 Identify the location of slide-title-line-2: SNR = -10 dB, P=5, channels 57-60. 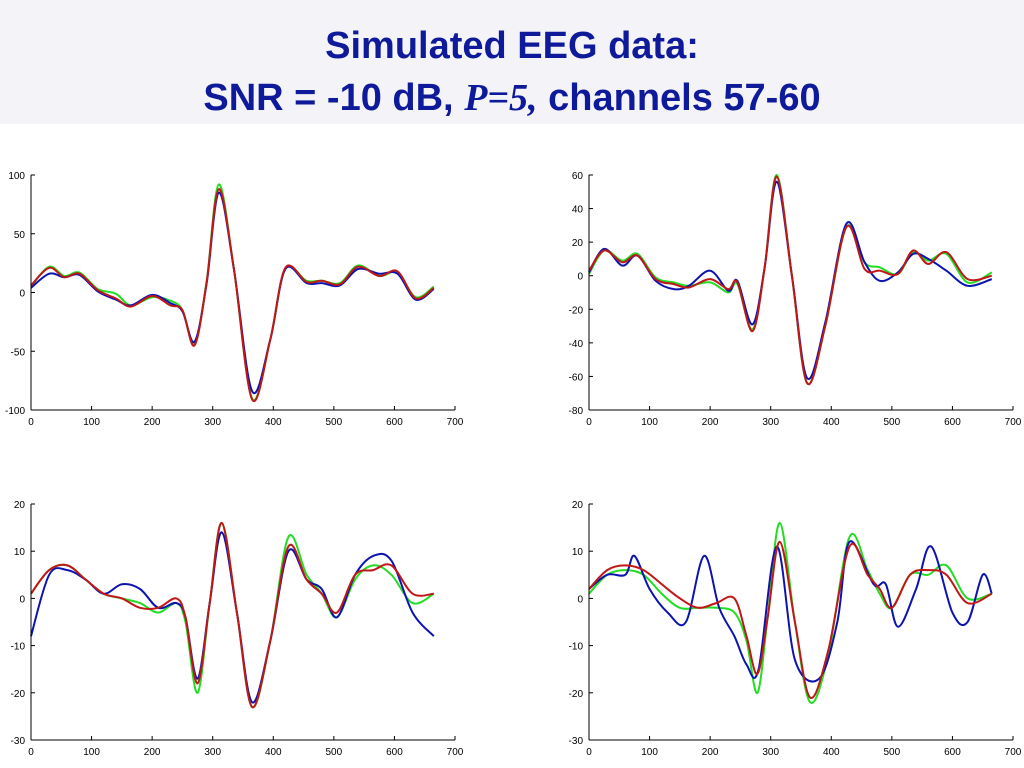
(512, 98).